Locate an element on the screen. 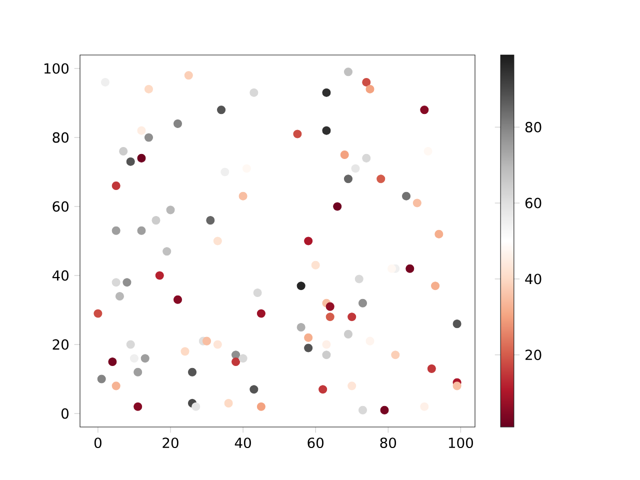  x-tick-label: 0 is located at coordinates (98, 443).